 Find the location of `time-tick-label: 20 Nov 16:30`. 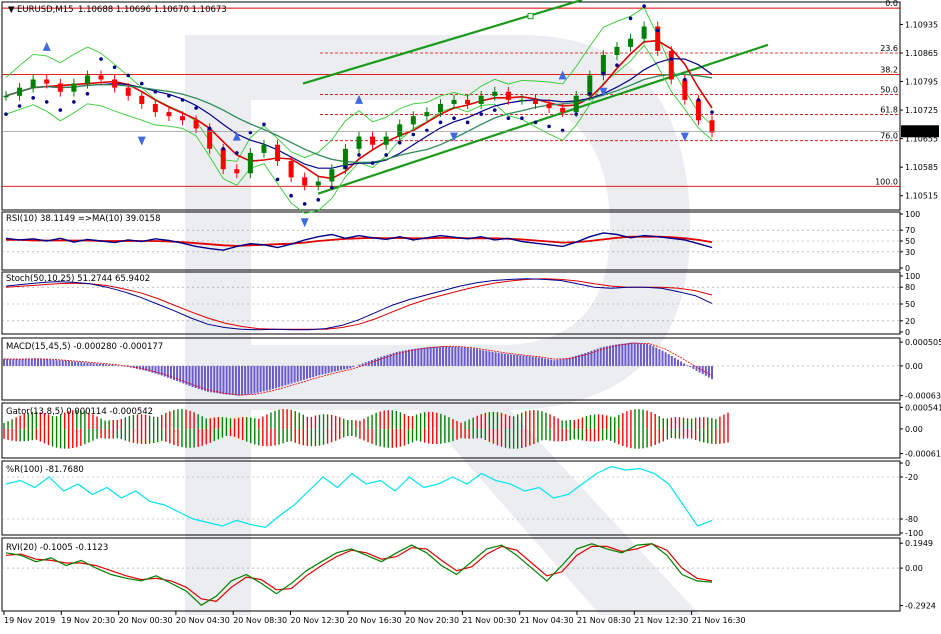

time-tick-label: 20 Nov 16:30 is located at coordinates (375, 620).